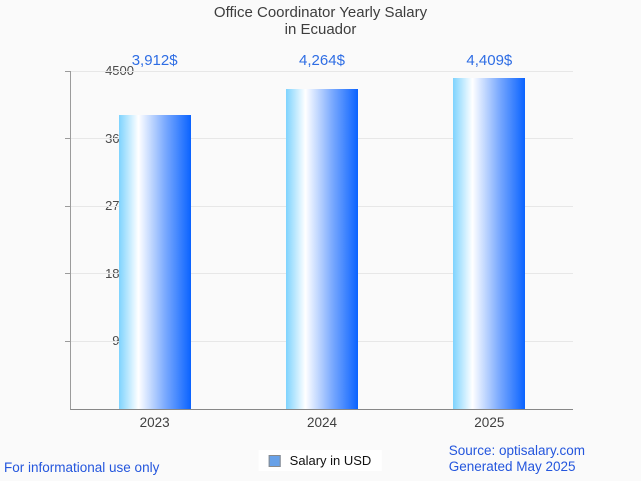 The width and height of the screenshot is (641, 481). What do you see at coordinates (320, 29) in the screenshot?
I see `chart-title-line2: in Ecuador` at bounding box center [320, 29].